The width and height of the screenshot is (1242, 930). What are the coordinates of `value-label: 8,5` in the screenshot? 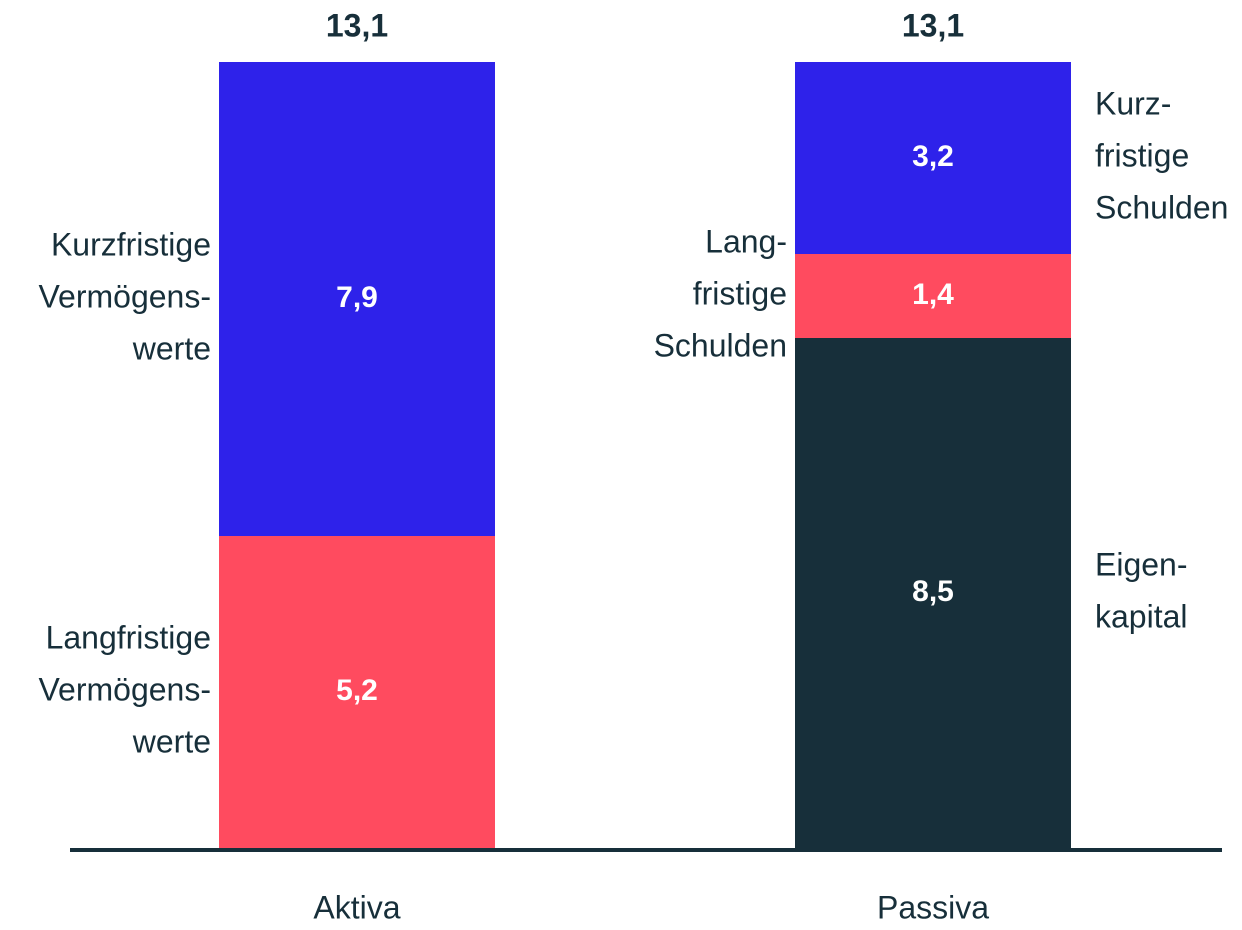 It's located at (933, 591).